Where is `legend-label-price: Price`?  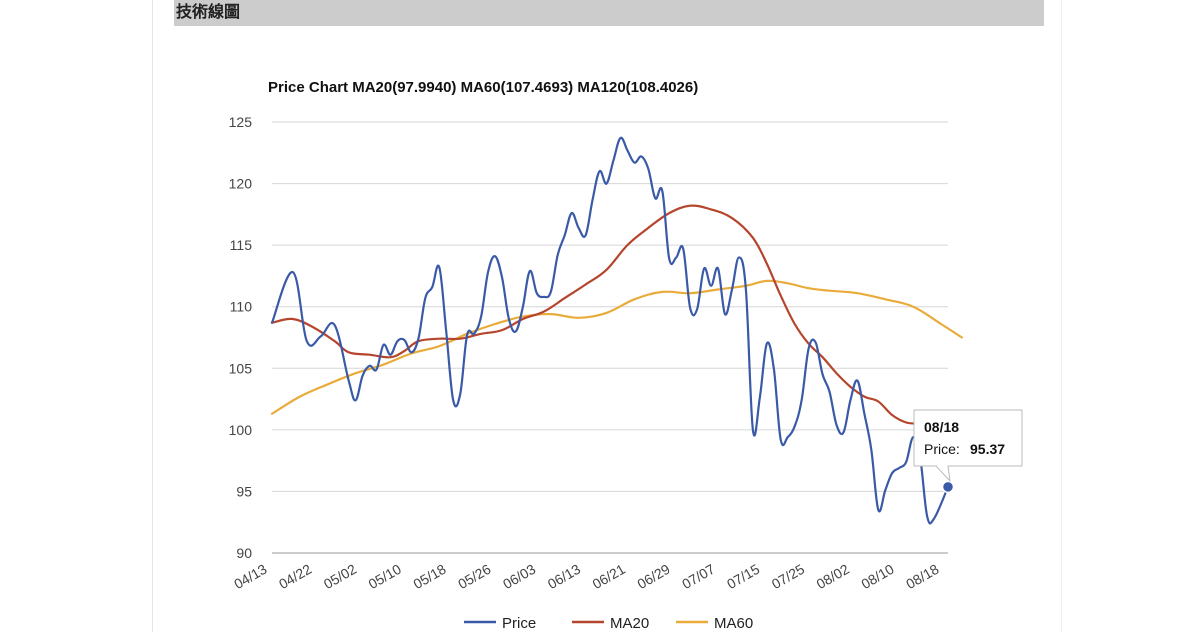
legend-label-price: Price is located at coordinates (519, 623).